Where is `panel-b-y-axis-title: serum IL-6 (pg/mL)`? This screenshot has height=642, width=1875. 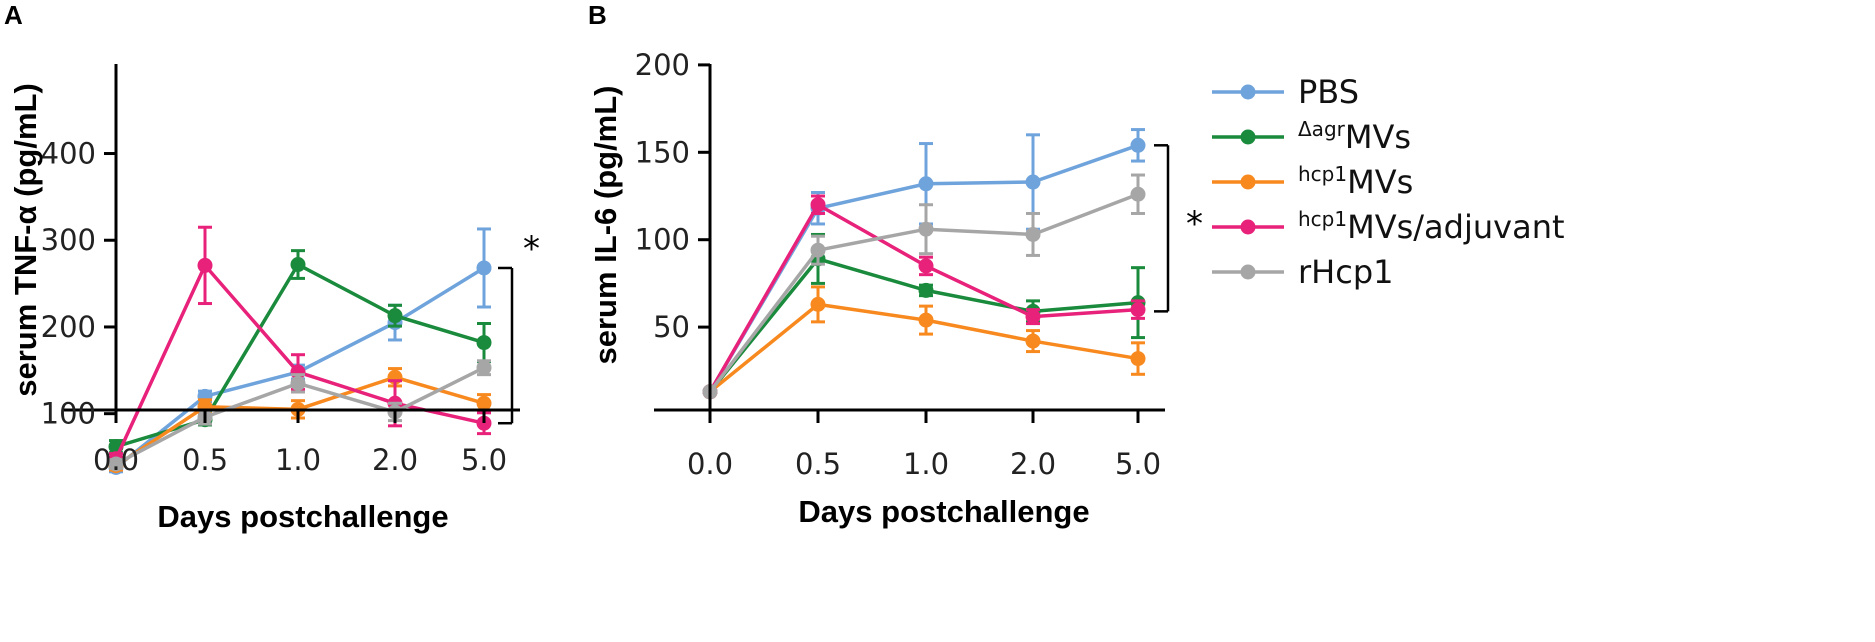
panel-b-y-axis-title: serum IL-6 (pg/mL) is located at coordinates (605, 224).